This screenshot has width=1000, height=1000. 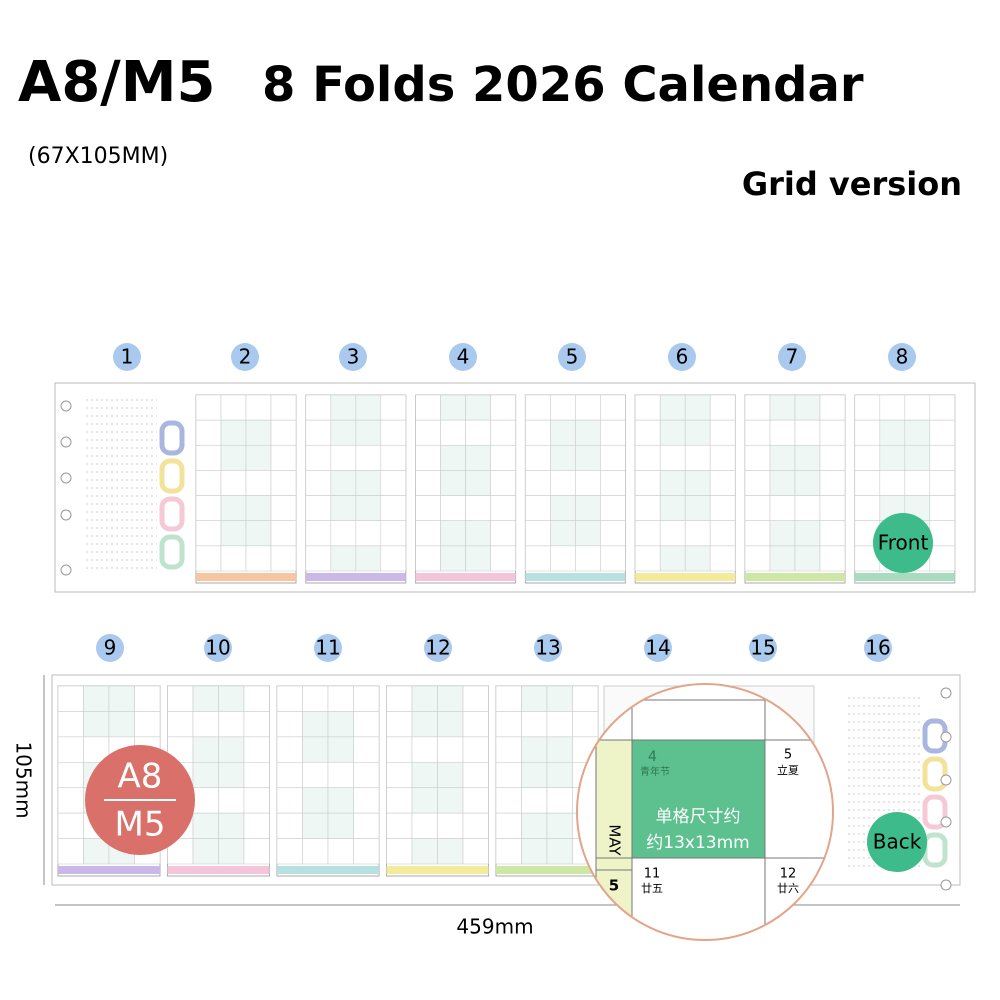 What do you see at coordinates (245, 357) in the screenshot?
I see `panel-number: 2` at bounding box center [245, 357].